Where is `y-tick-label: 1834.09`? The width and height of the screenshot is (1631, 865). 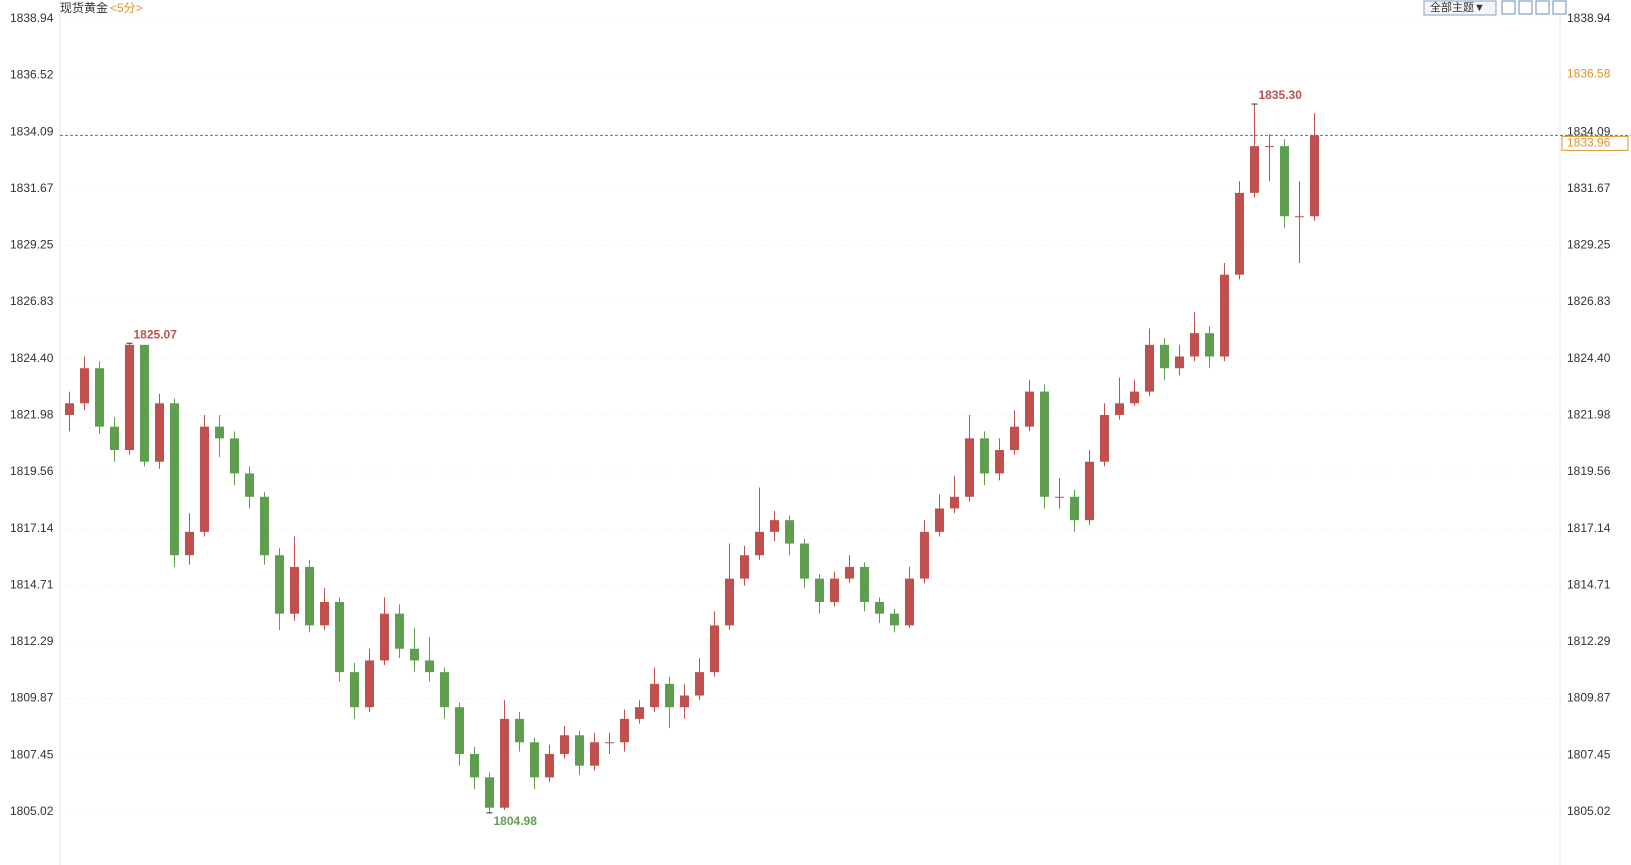
y-tick-label: 1834.09 is located at coordinates (32, 131).